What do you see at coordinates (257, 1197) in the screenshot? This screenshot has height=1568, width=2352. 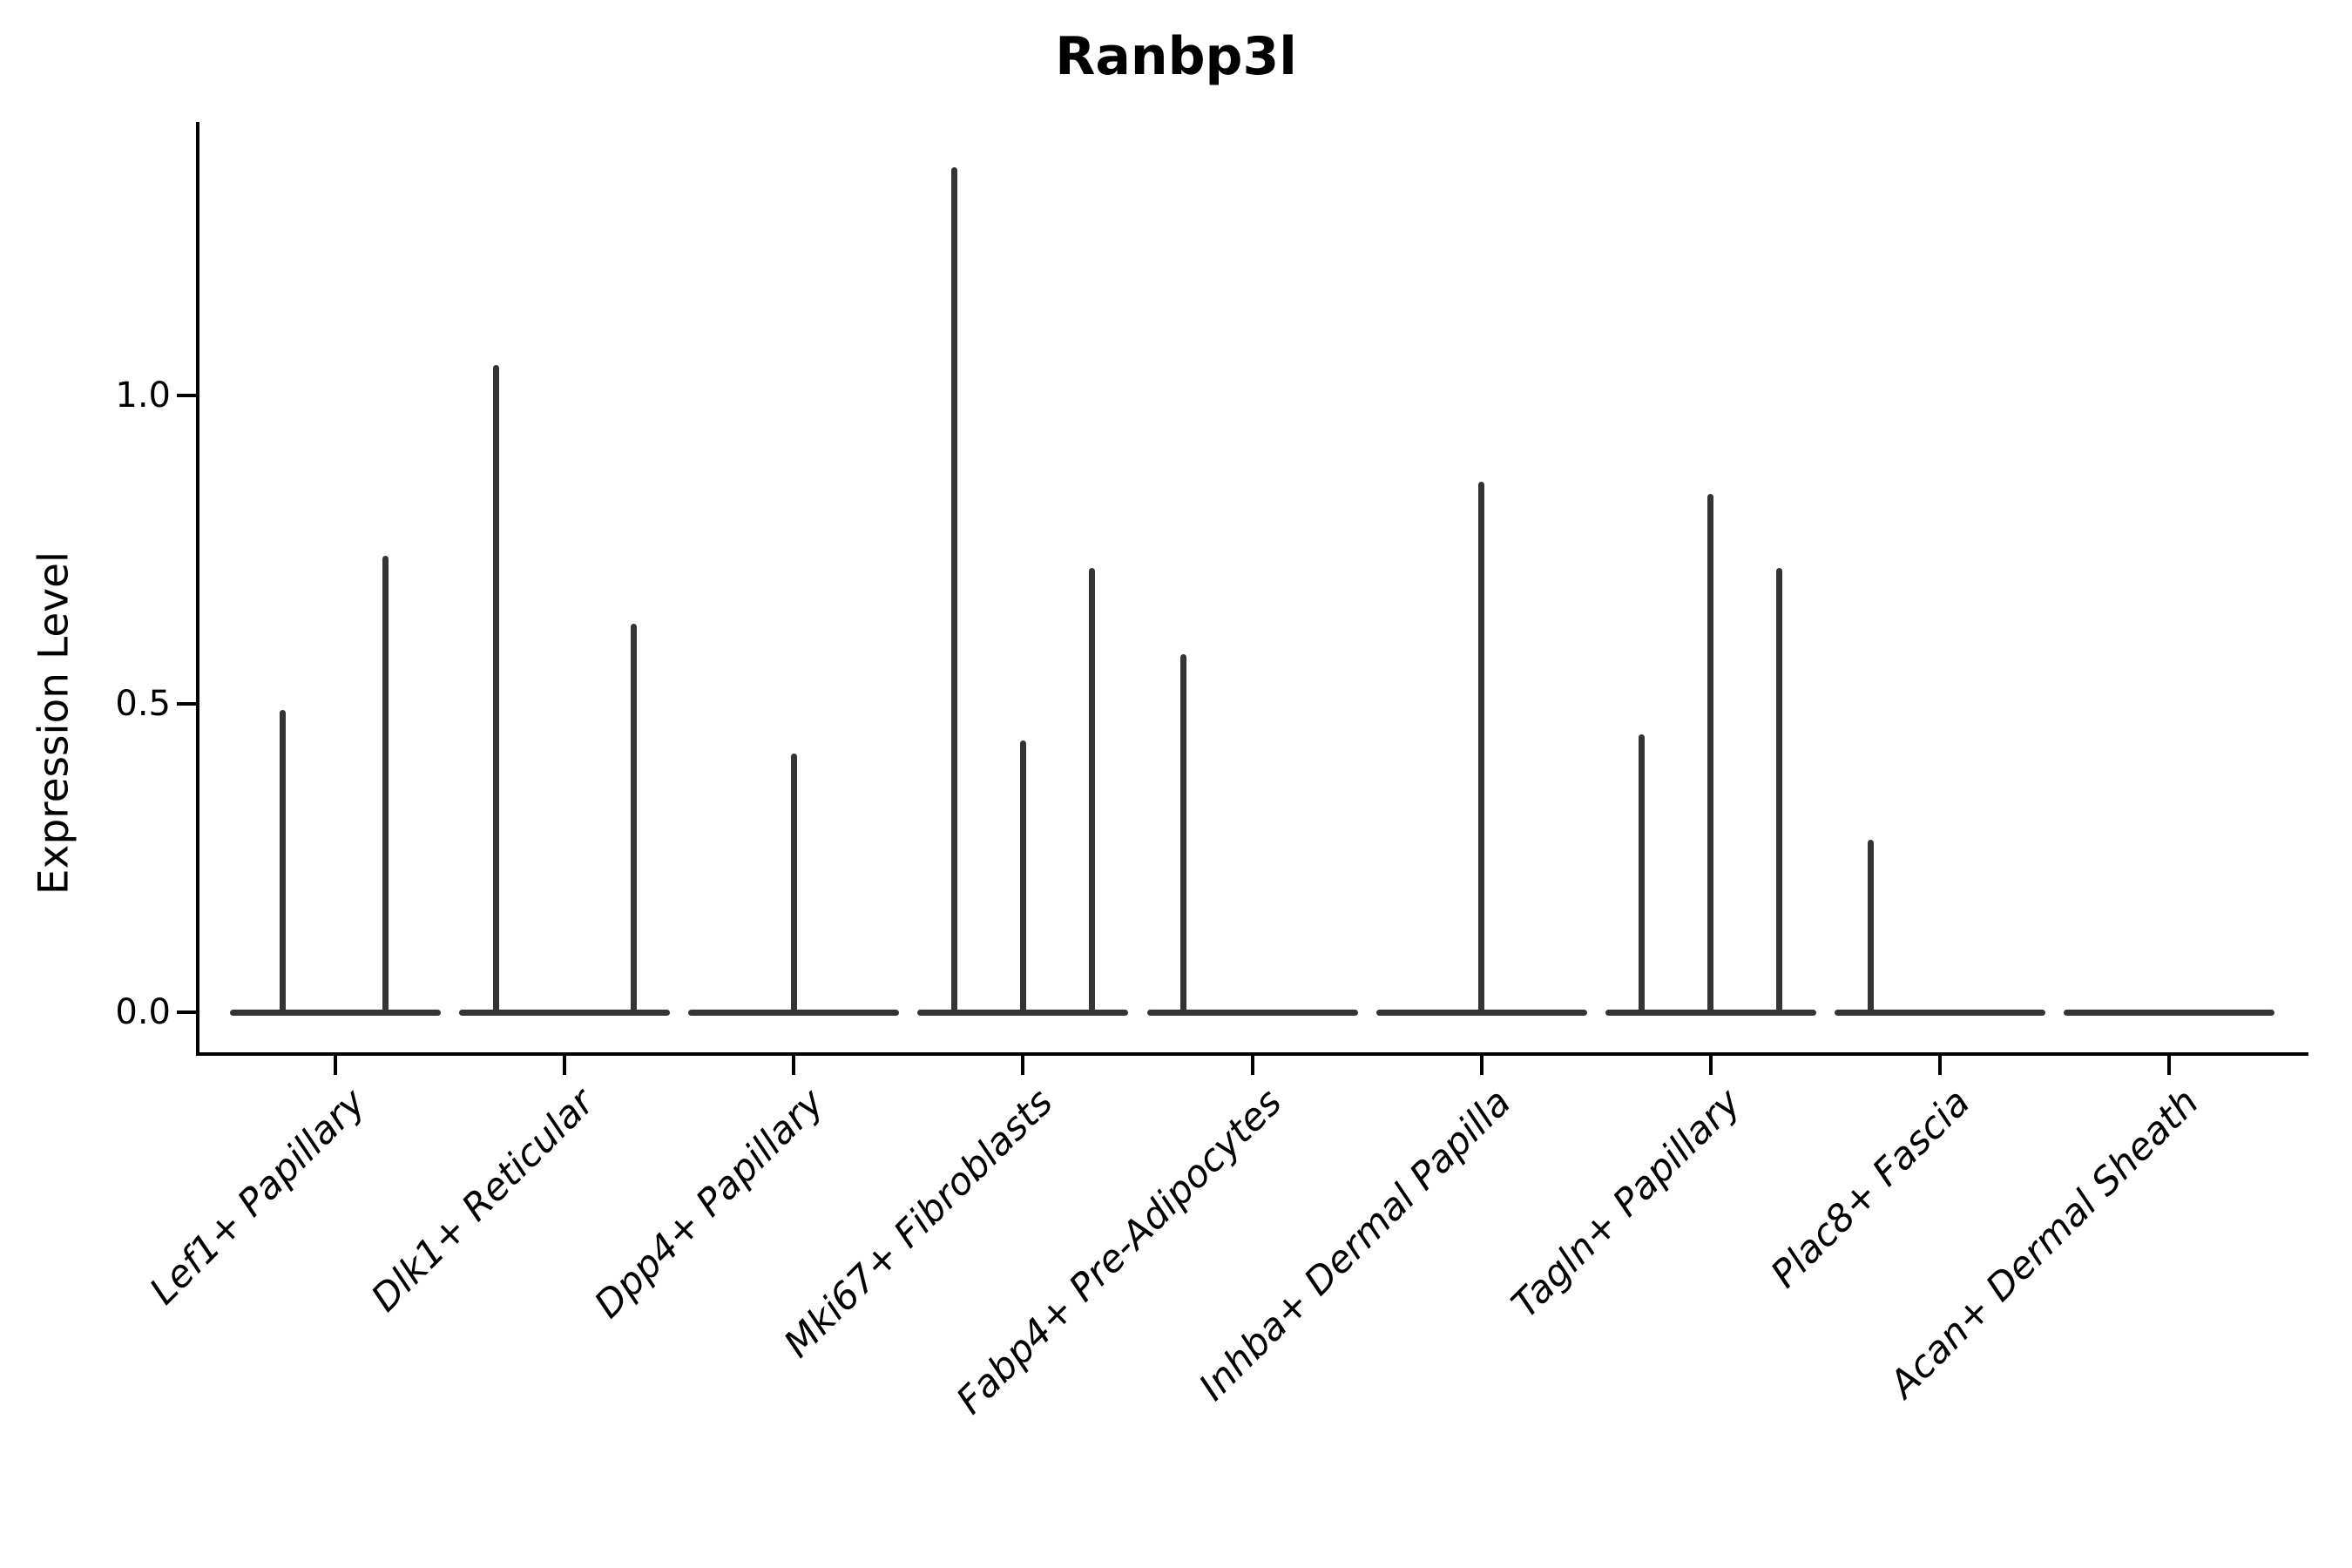 I see `x-tick-label: Lef1+ Papillary` at bounding box center [257, 1197].